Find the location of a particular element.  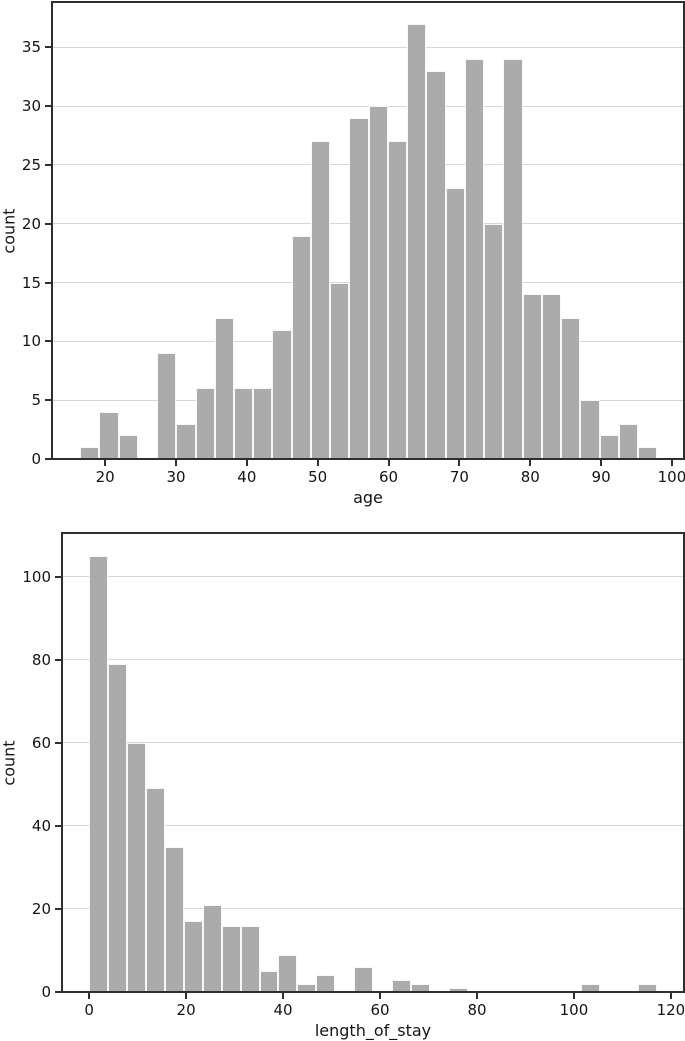

x-tick-label: 120 is located at coordinates (670, 1010).